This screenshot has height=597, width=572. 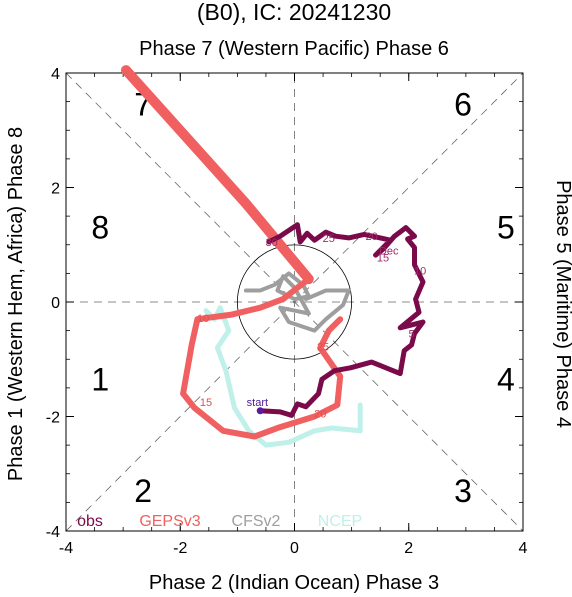 I want to click on x-tick-label: -4, so click(x=66, y=548).